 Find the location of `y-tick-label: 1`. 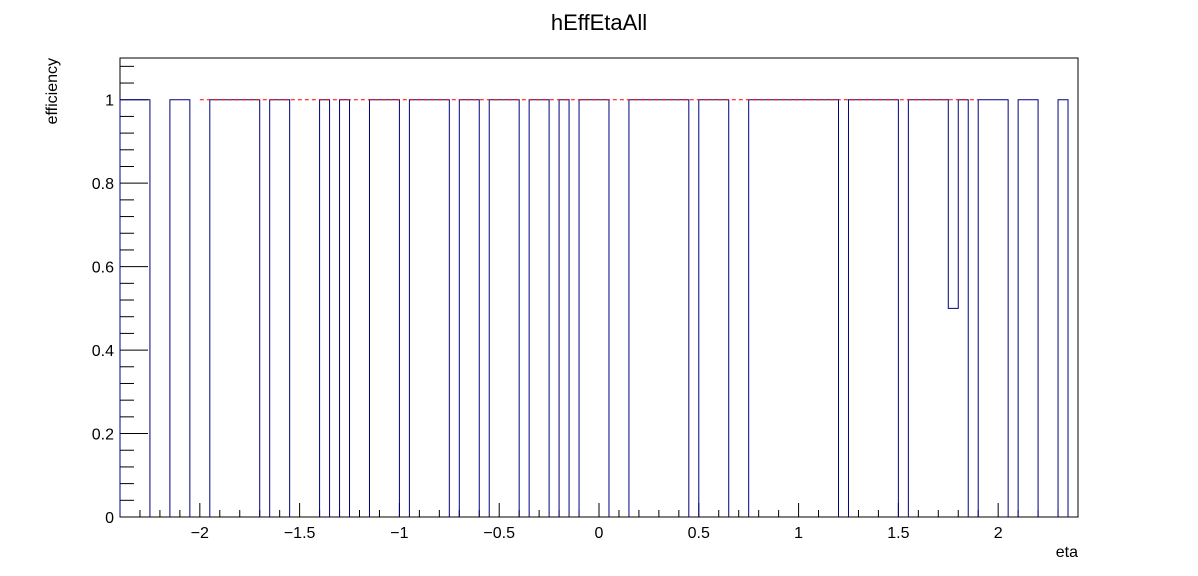

y-tick-label: 1 is located at coordinates (109, 101).